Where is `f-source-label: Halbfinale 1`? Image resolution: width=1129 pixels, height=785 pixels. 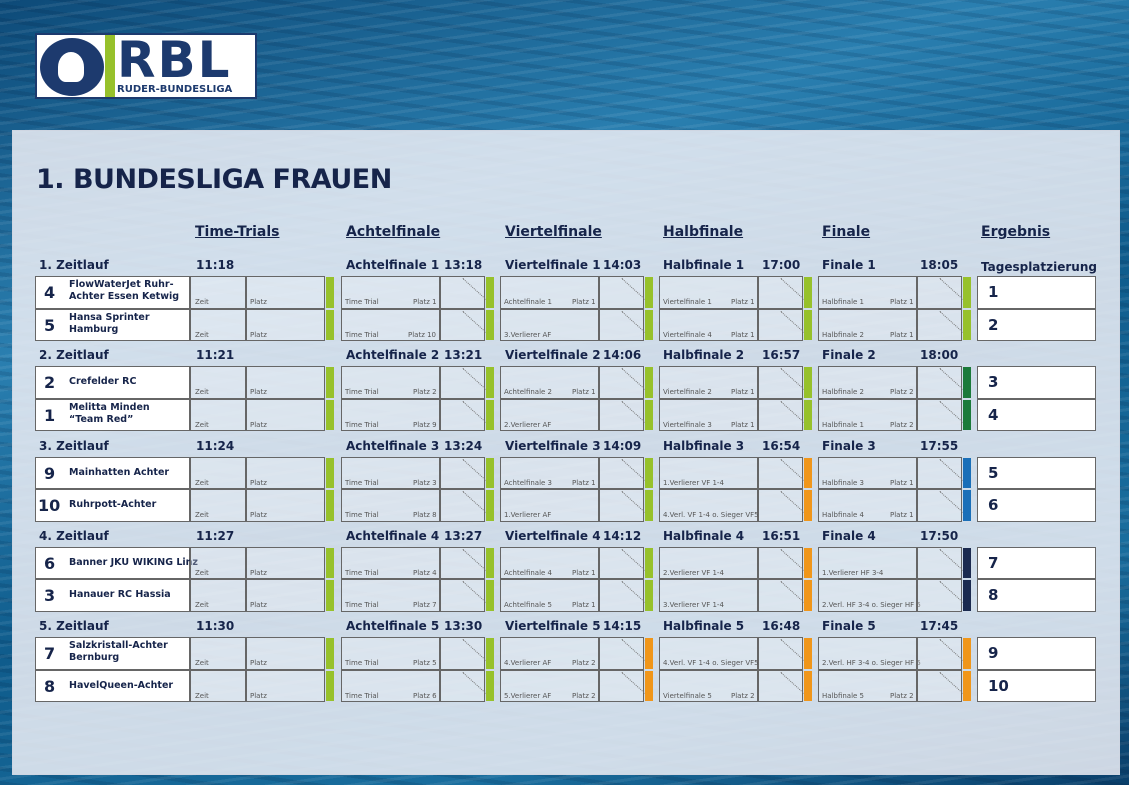
f-source-label: Halbfinale 1 is located at coordinates (843, 424).